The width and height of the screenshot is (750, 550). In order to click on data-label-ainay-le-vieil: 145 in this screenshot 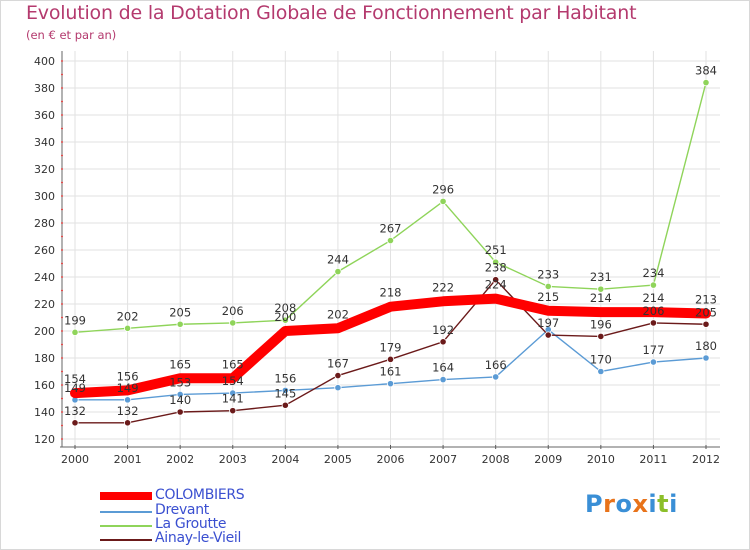, I will do `click(285, 393)`.